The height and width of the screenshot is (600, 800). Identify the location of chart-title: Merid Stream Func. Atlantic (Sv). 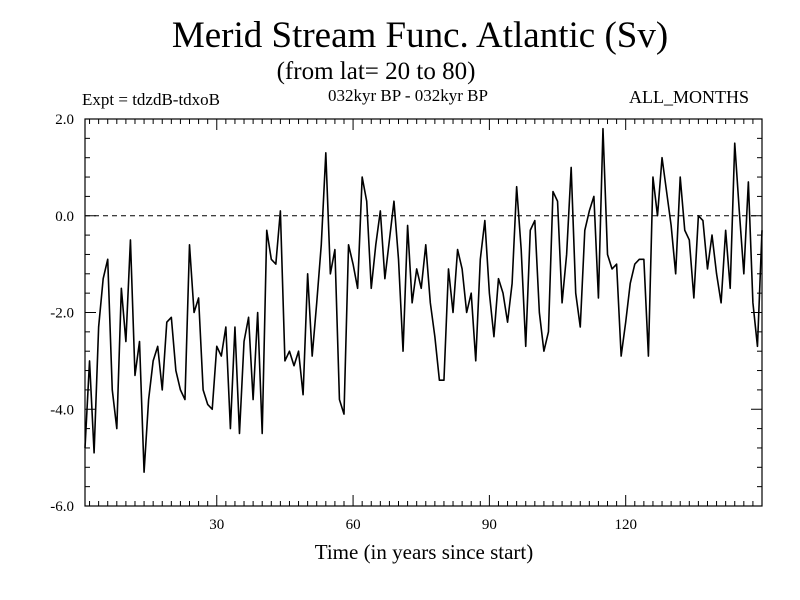
(420, 35).